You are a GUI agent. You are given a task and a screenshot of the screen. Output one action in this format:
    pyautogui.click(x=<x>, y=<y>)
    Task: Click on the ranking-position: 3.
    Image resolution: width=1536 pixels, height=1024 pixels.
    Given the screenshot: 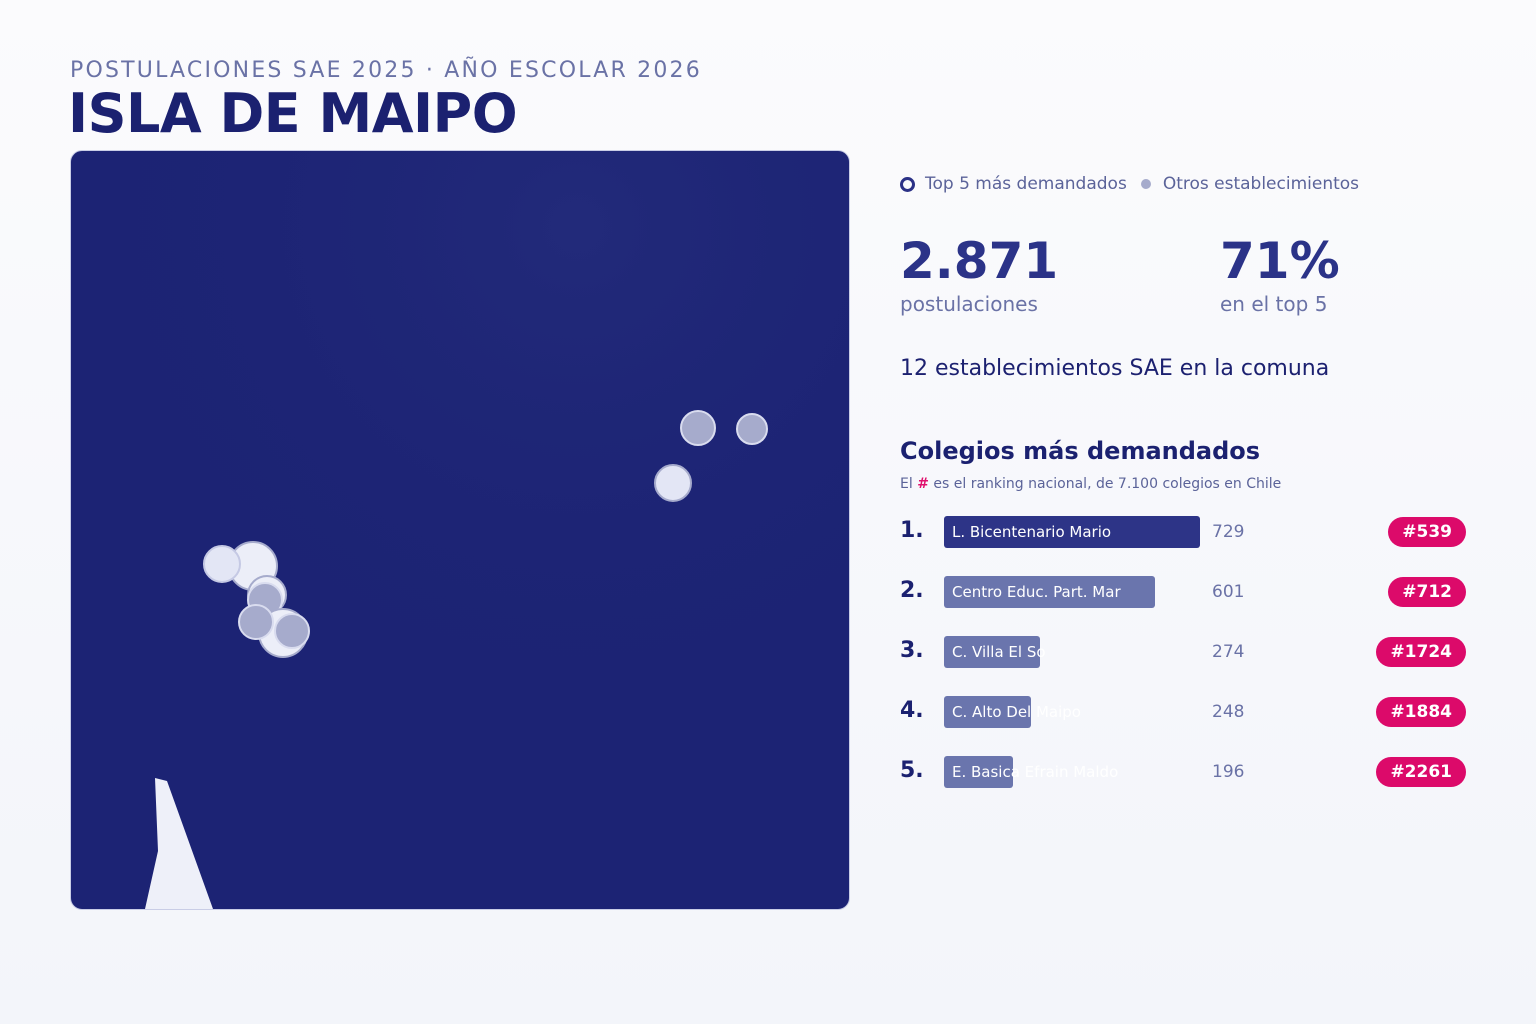 What is the action you would take?
    pyautogui.click(x=912, y=650)
    